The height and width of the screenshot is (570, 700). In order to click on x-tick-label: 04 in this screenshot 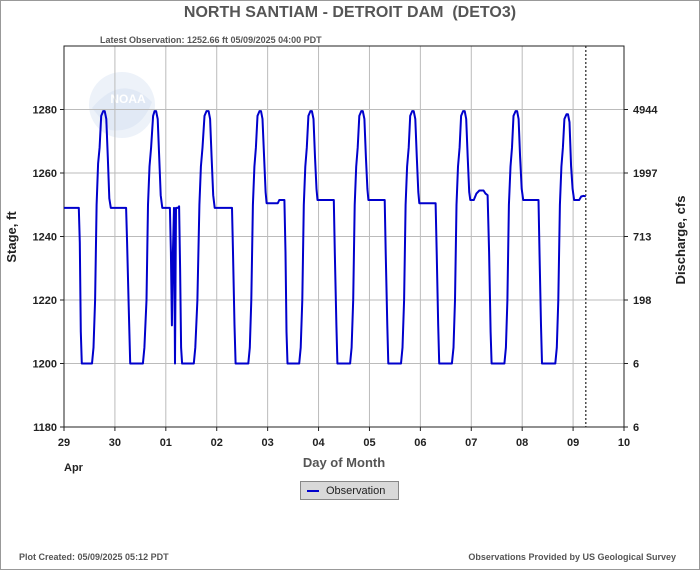, I will do `click(318, 443)`.